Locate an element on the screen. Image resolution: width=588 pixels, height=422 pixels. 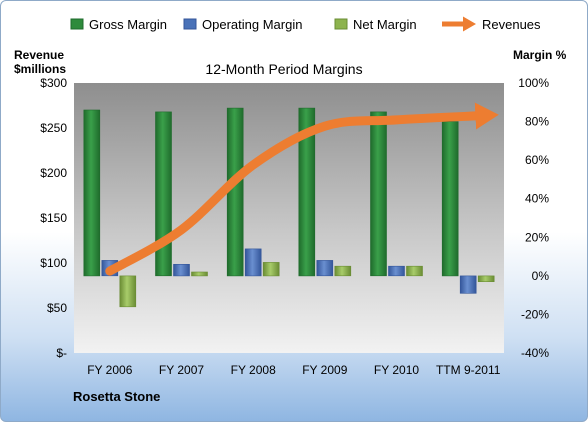
right-tick-label: 20% is located at coordinates (537, 237).